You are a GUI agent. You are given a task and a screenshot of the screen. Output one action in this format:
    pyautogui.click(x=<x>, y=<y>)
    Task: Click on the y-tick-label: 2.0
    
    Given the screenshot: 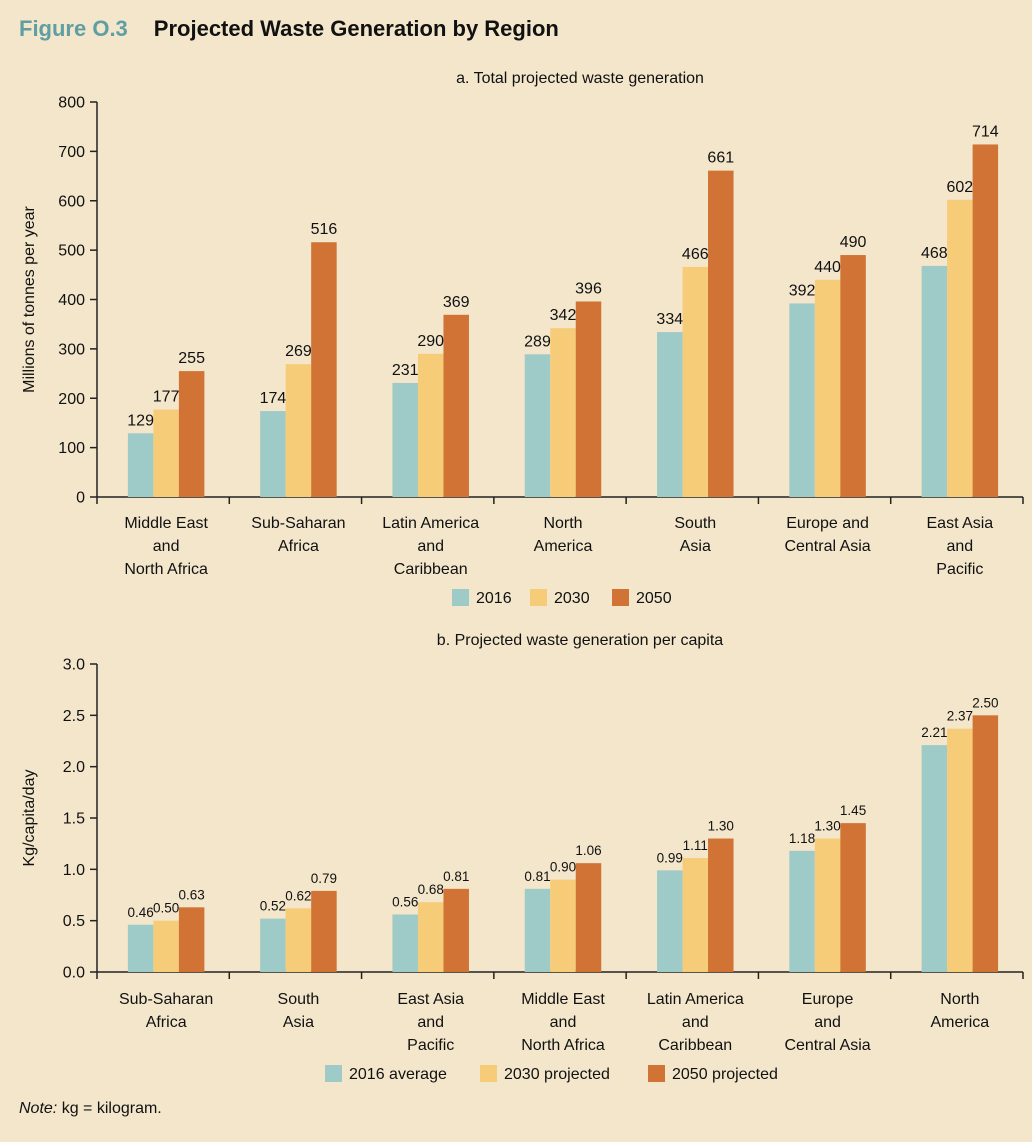 What is the action you would take?
    pyautogui.click(x=74, y=767)
    